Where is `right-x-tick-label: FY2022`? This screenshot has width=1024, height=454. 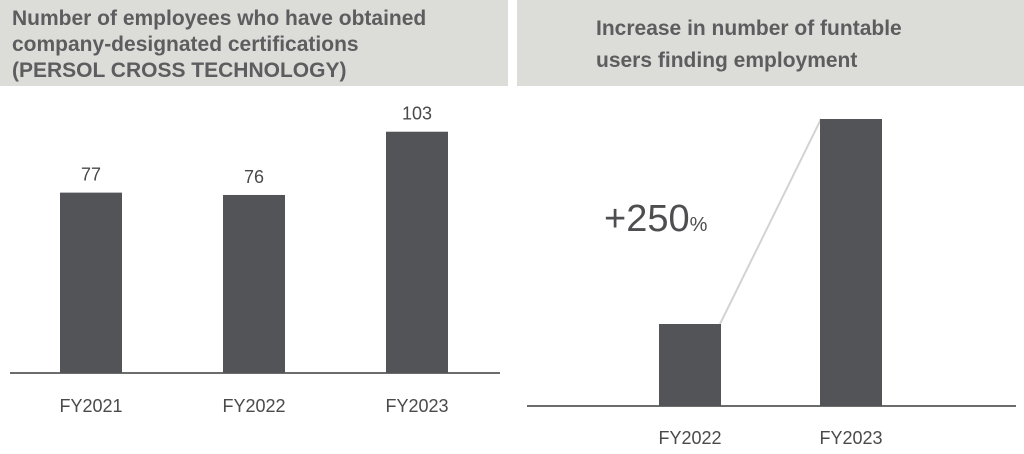
right-x-tick-label: FY2022 is located at coordinates (689, 438).